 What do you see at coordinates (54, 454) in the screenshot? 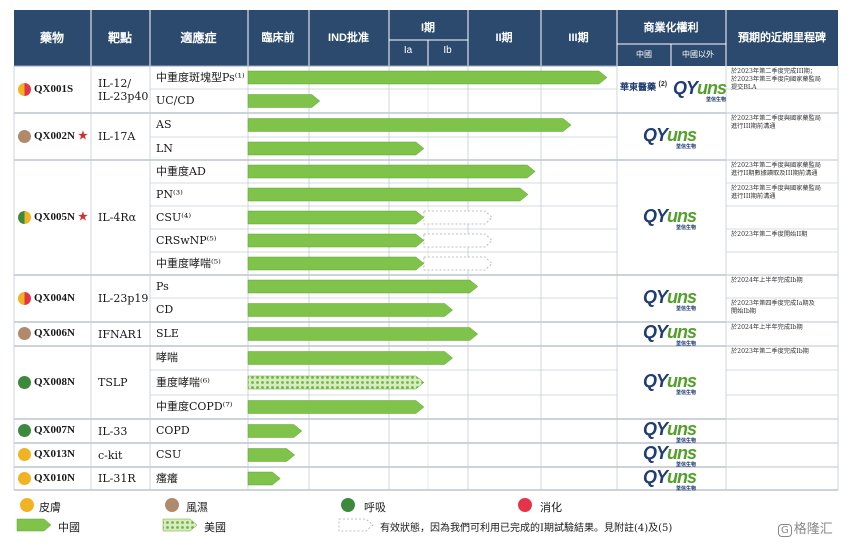
I see `drug-code: QX013N` at bounding box center [54, 454].